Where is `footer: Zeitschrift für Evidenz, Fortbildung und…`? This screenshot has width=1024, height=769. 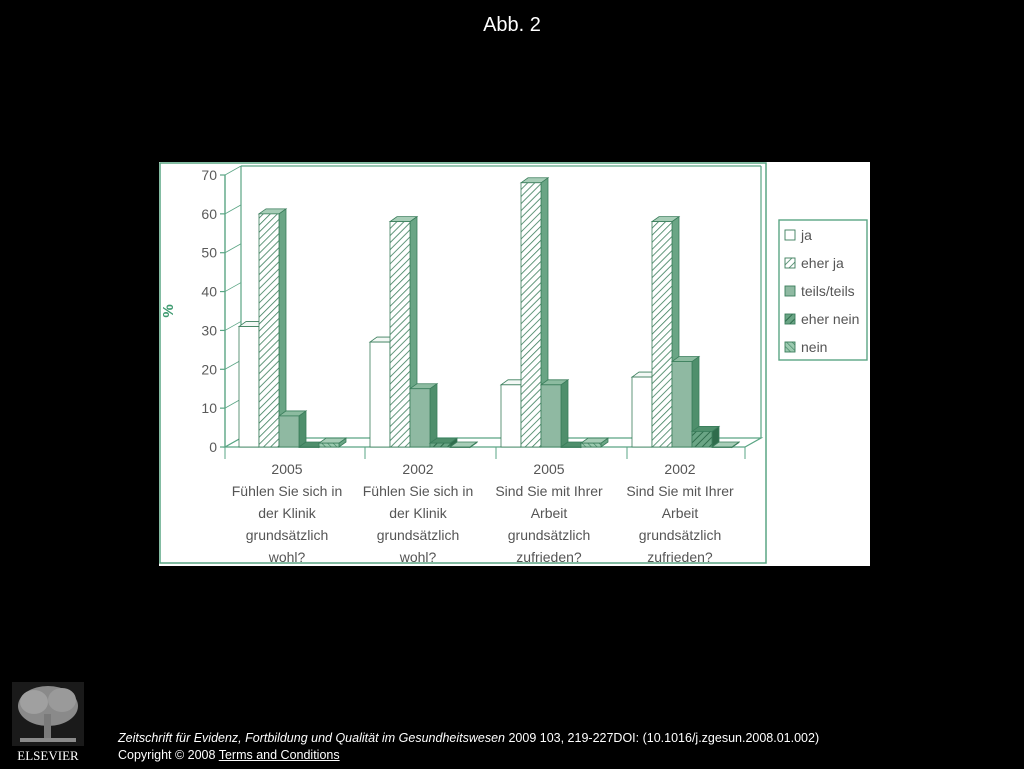 footer: Zeitschrift für Evidenz, Fortbildung und… is located at coordinates (468, 747).